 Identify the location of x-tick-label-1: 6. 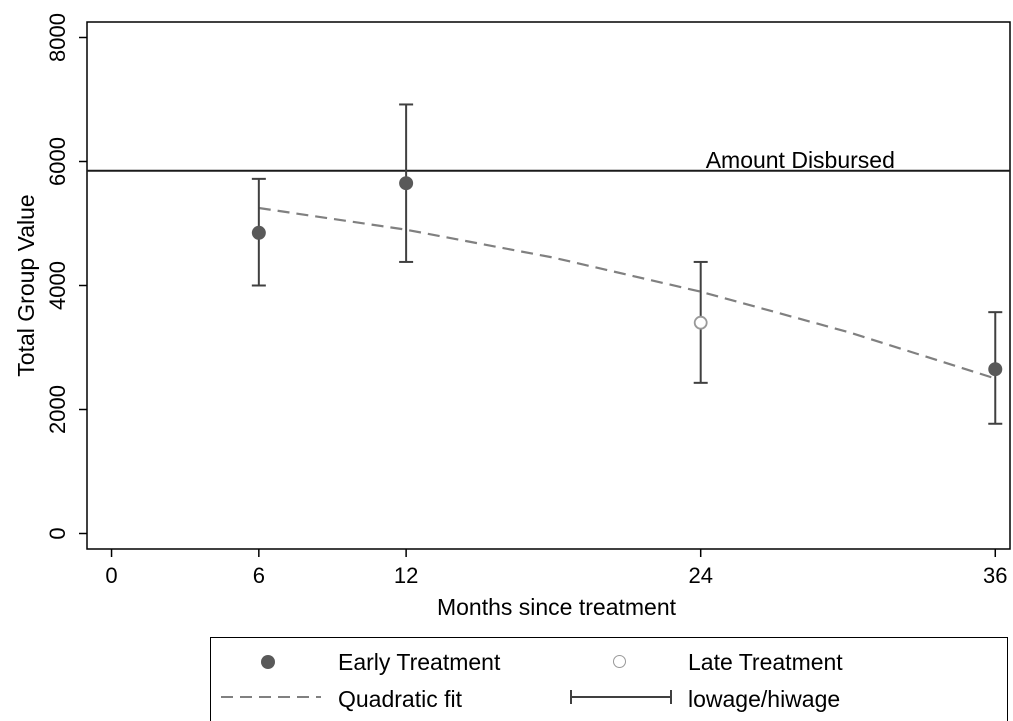
(259, 575).